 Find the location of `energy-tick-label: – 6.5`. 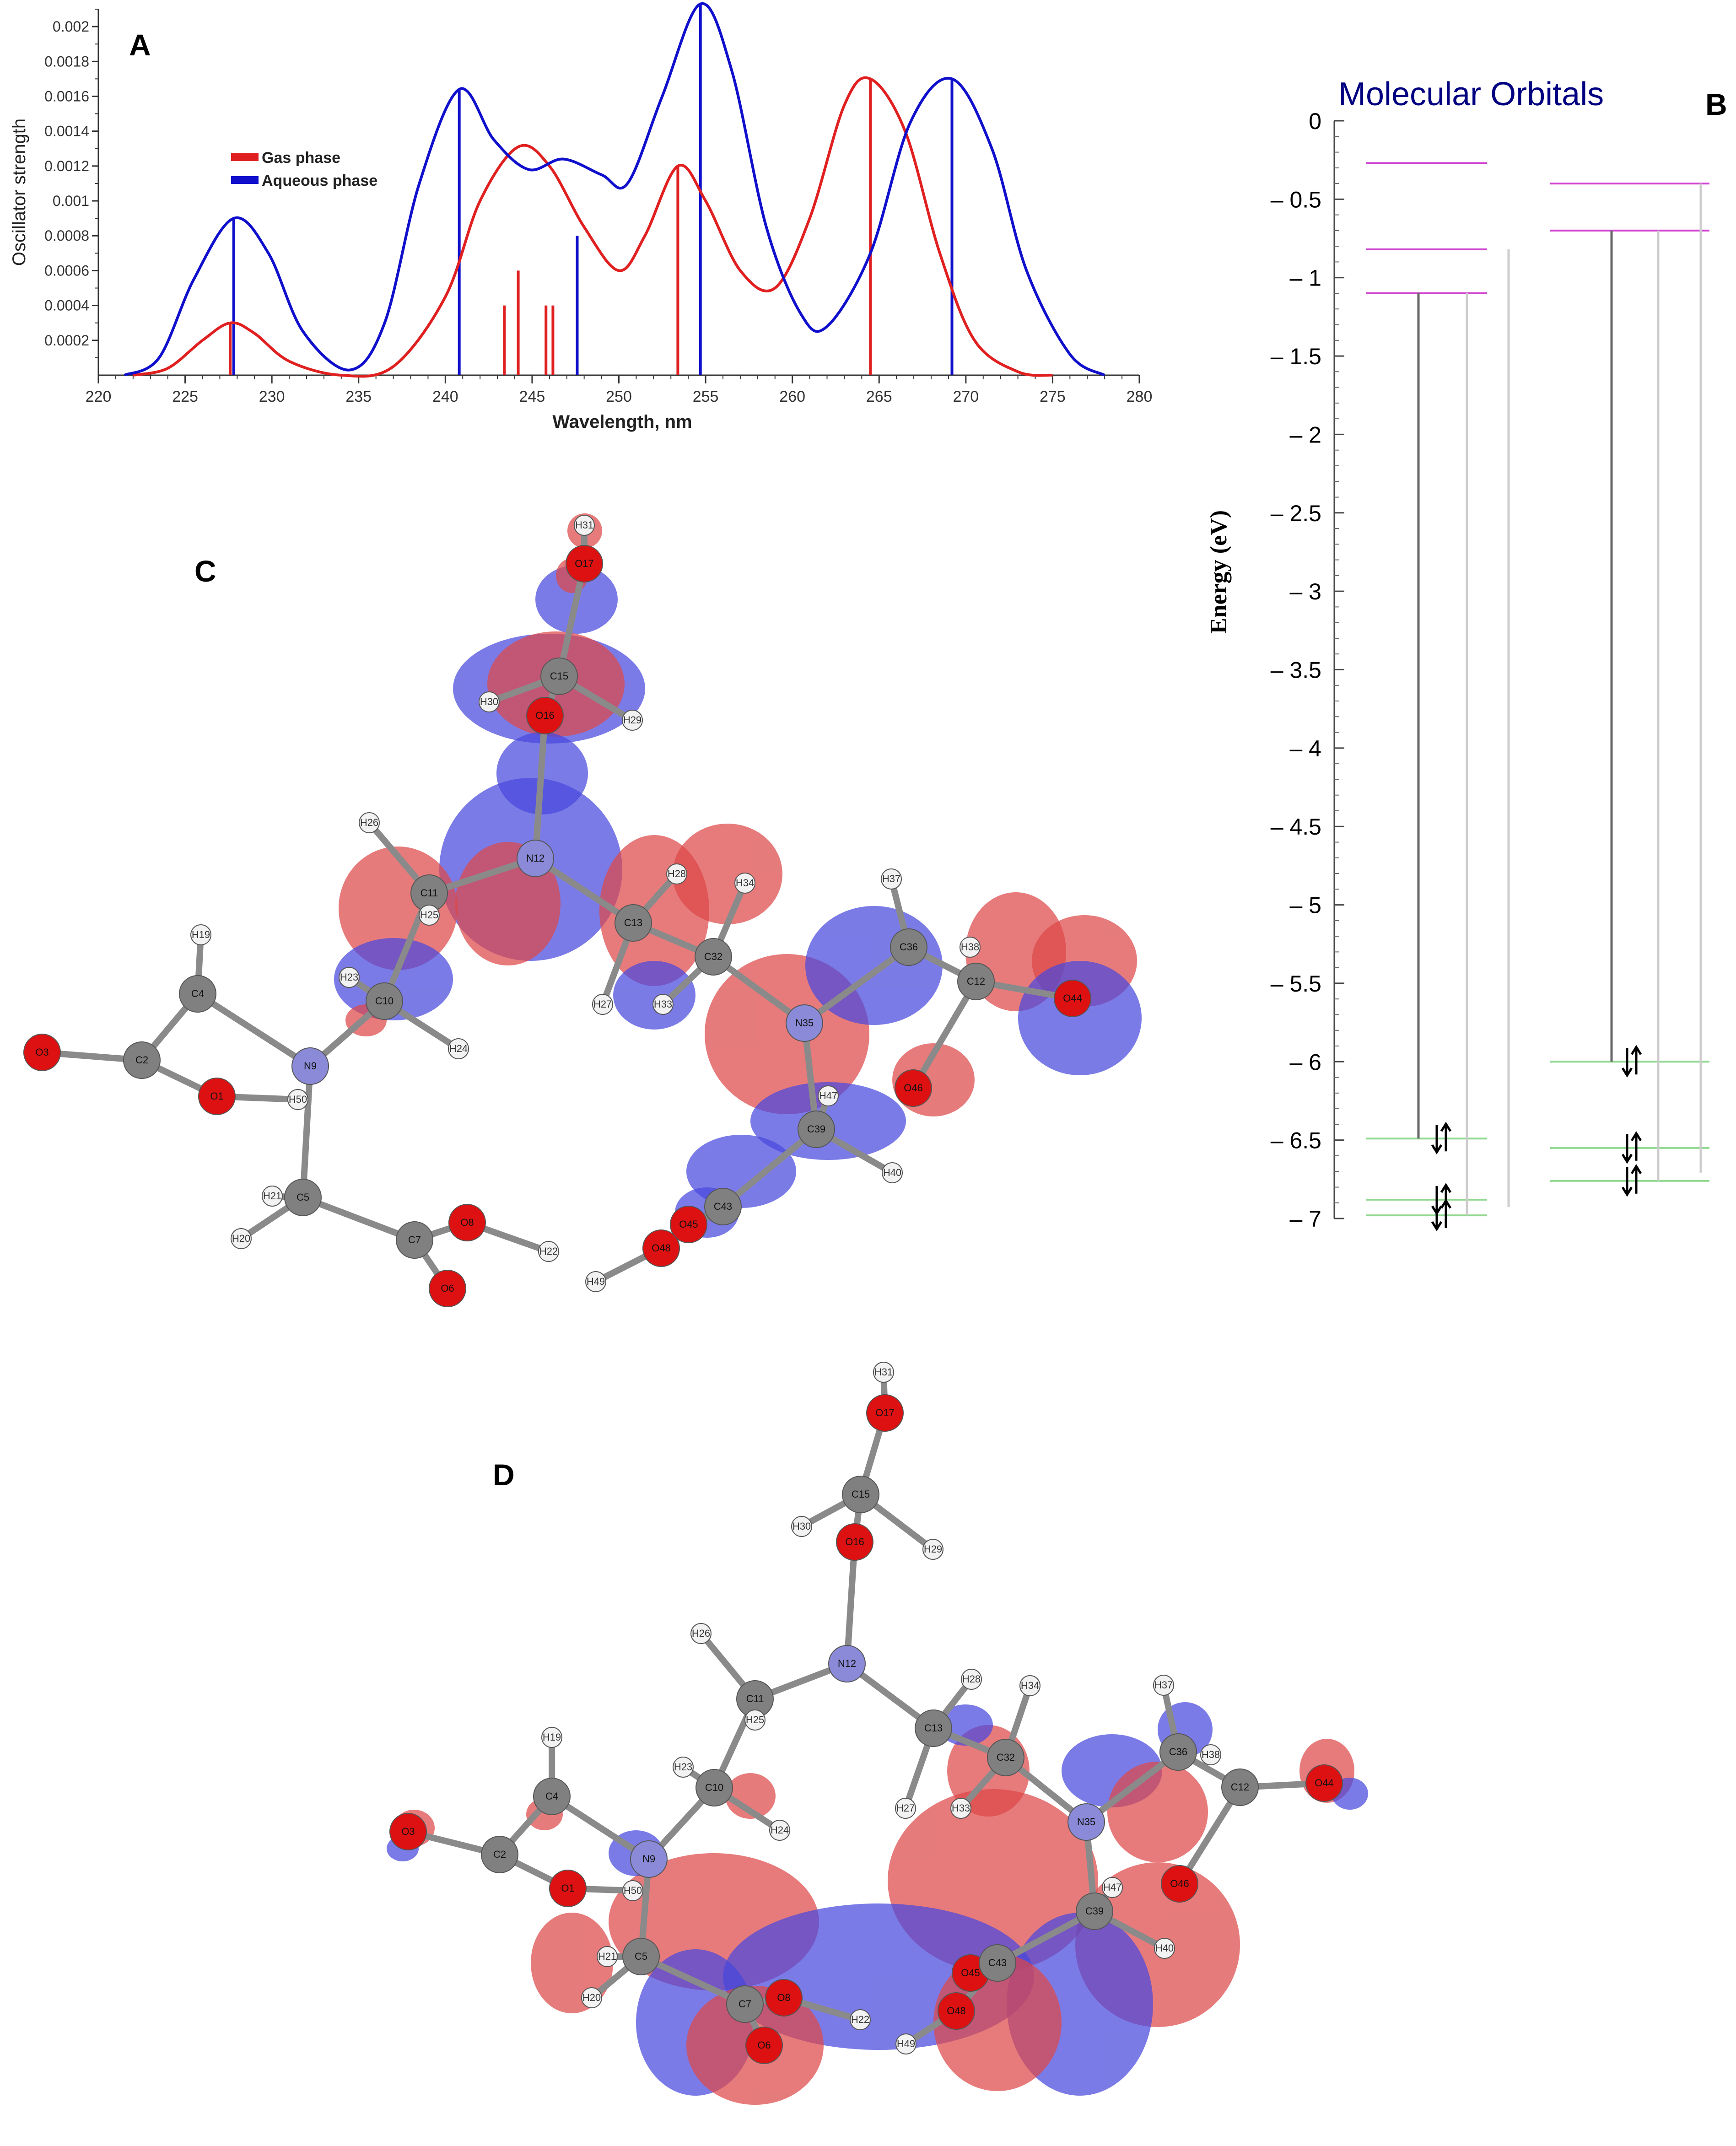

energy-tick-label: – 6.5 is located at coordinates (1296, 1141).